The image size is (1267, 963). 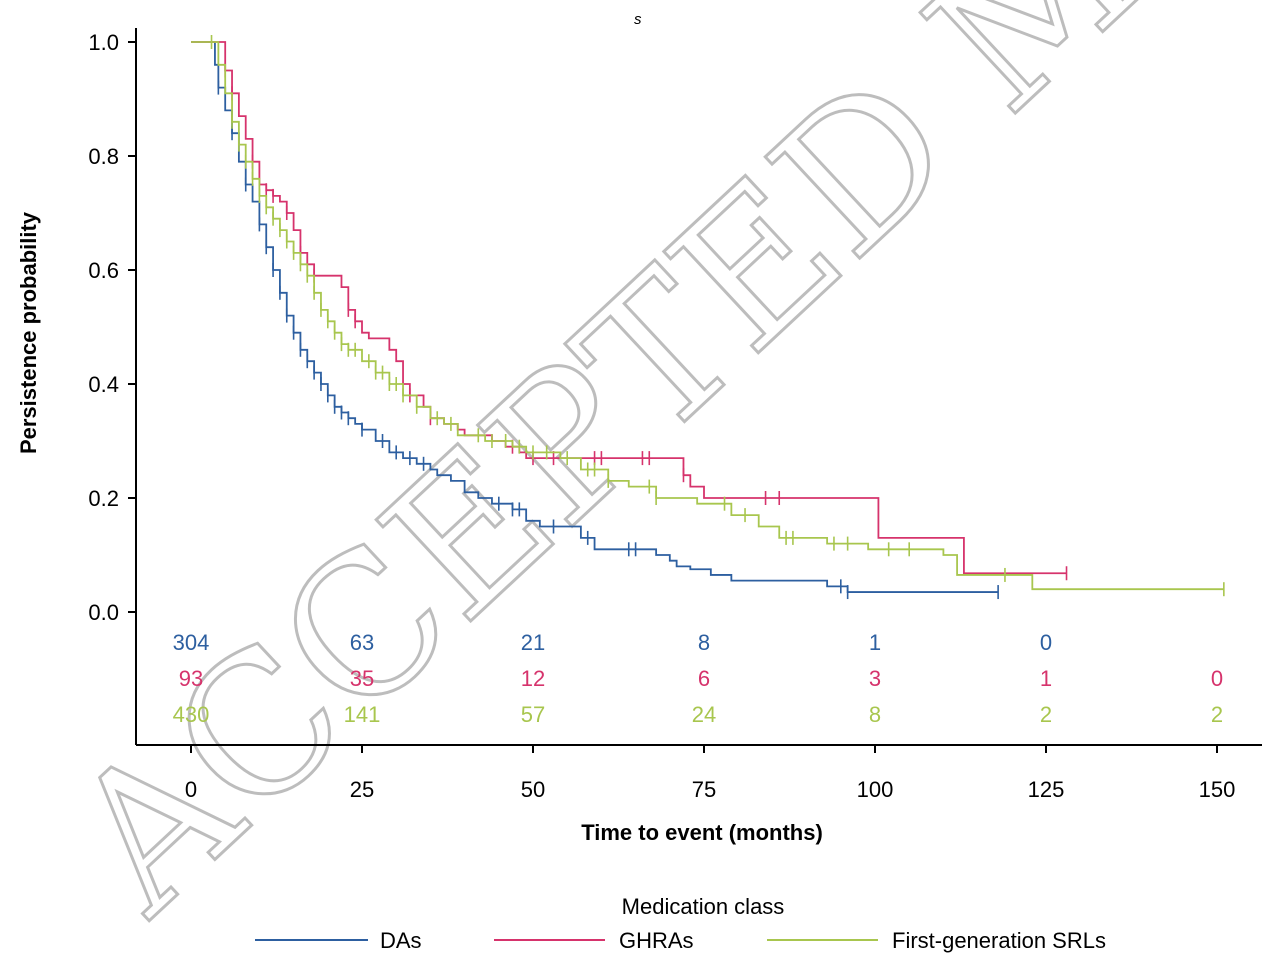 I want to click on at-risk-count: 57, so click(x=533, y=714).